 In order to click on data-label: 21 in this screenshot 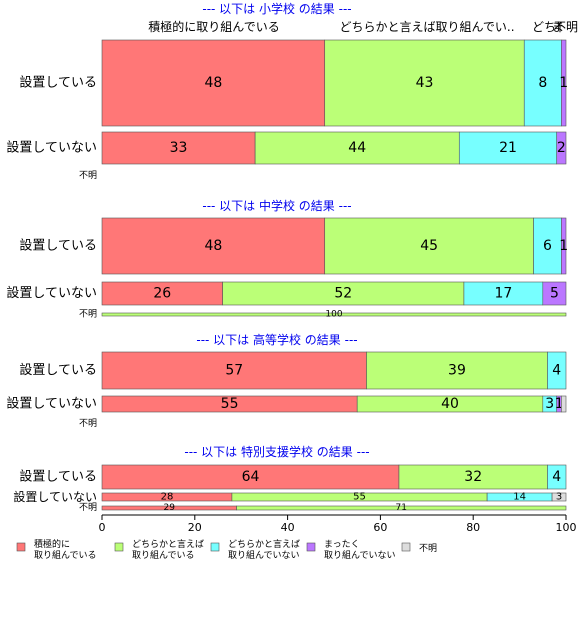, I will do `click(508, 148)`.